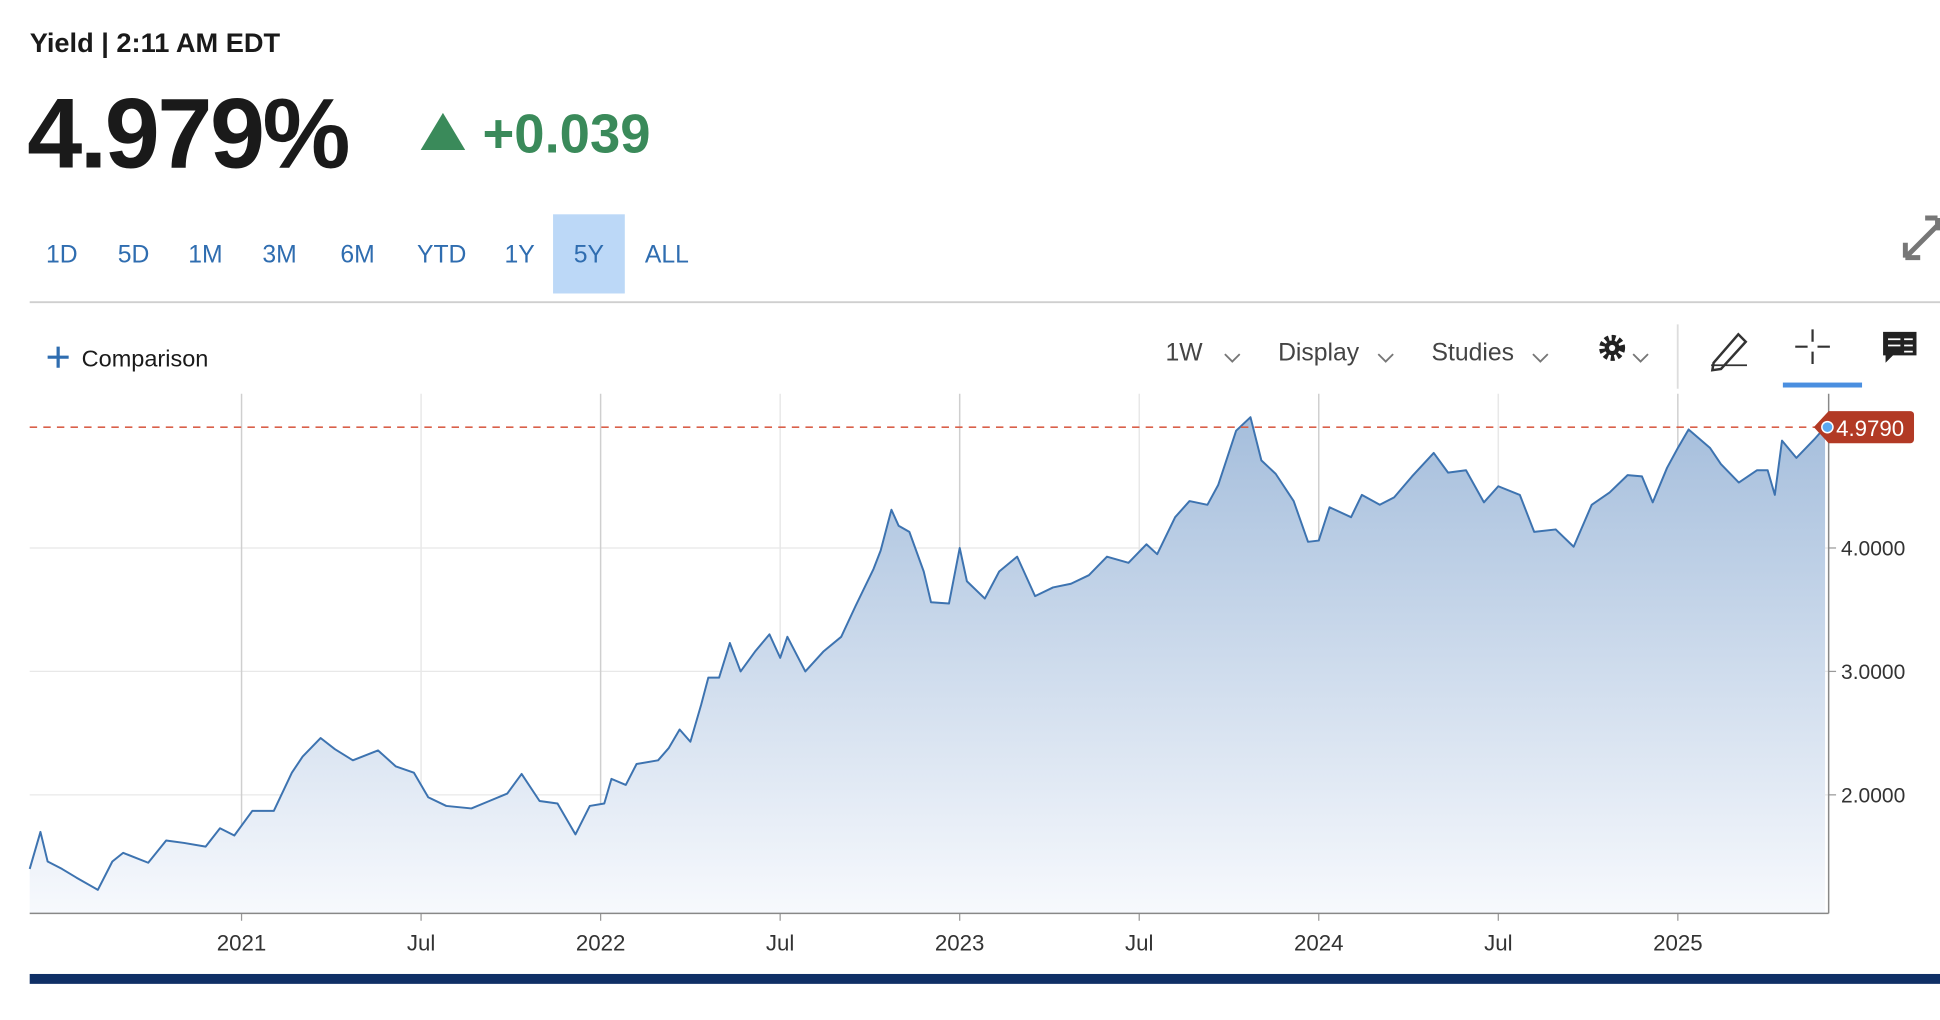 The image size is (1940, 1020). Describe the element at coordinates (1827, 427) in the screenshot. I see `last-point` at that location.